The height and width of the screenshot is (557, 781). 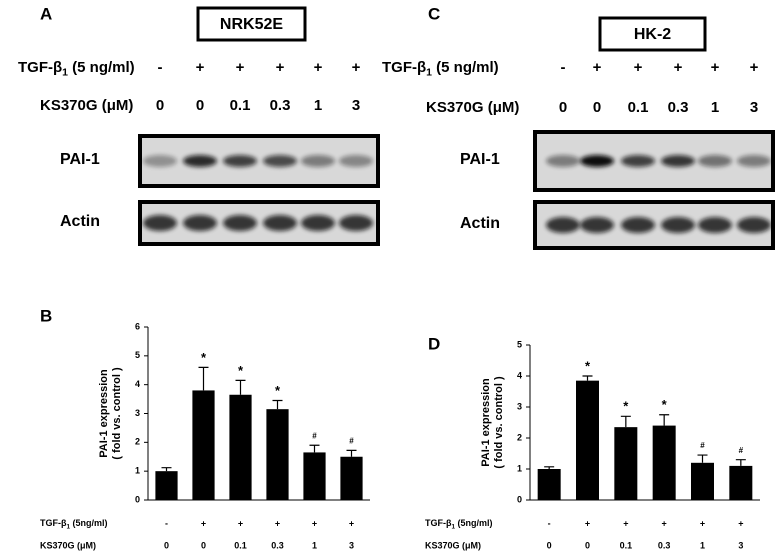 What do you see at coordinates (519, 499) in the screenshot?
I see `y-tick-label: 0` at bounding box center [519, 499].